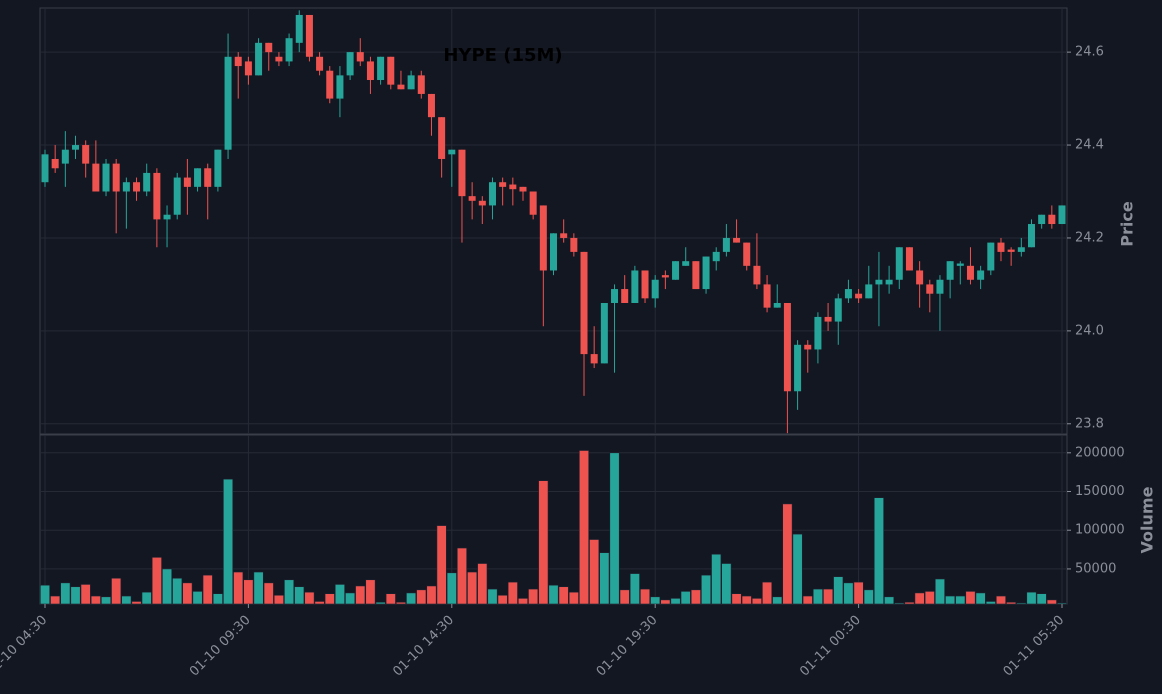 The image size is (1162, 694). I want to click on y-tick-label: 150000, so click(1100, 491).